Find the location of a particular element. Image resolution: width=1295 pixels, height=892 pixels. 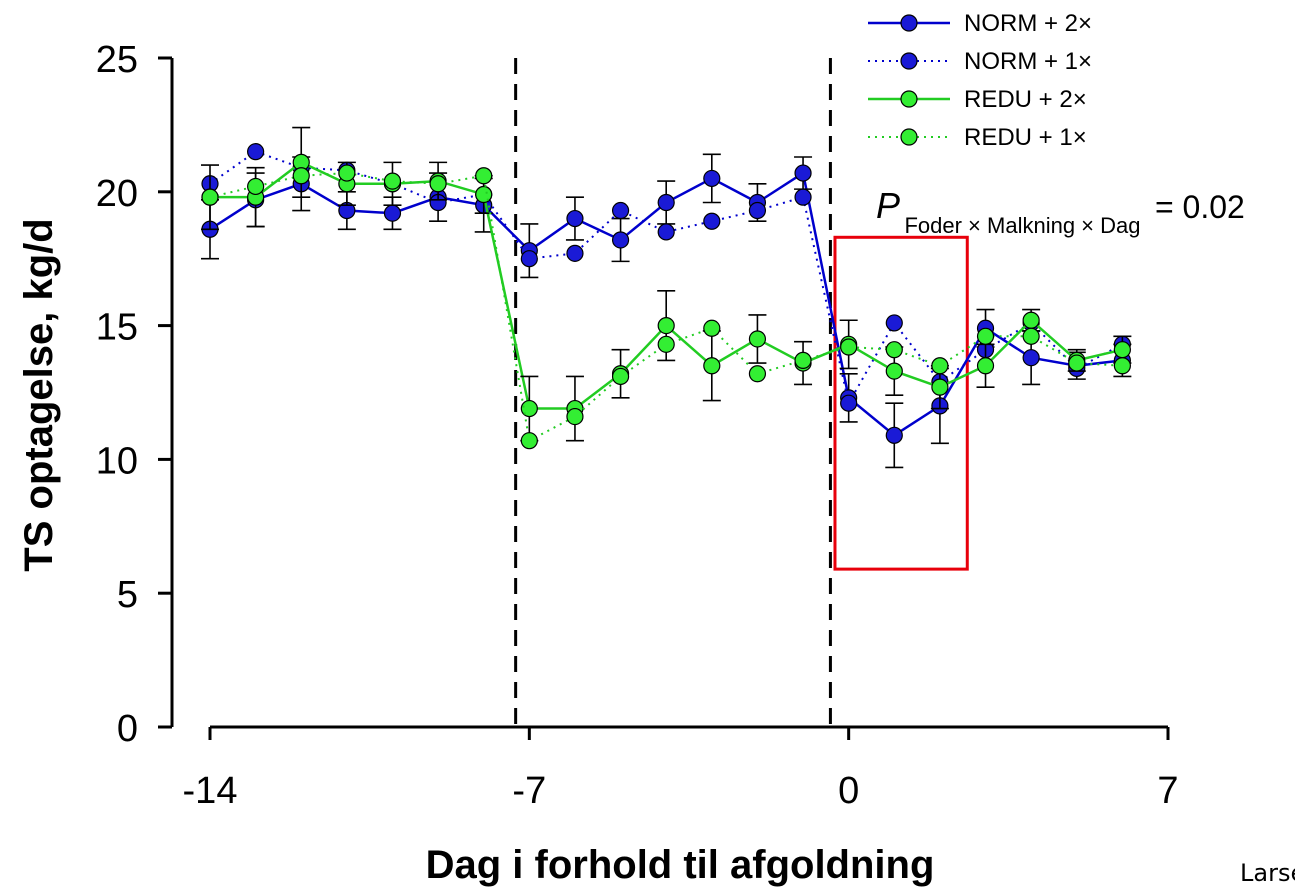

legend-item-1: NORM + 2× is located at coordinates (980, 23).